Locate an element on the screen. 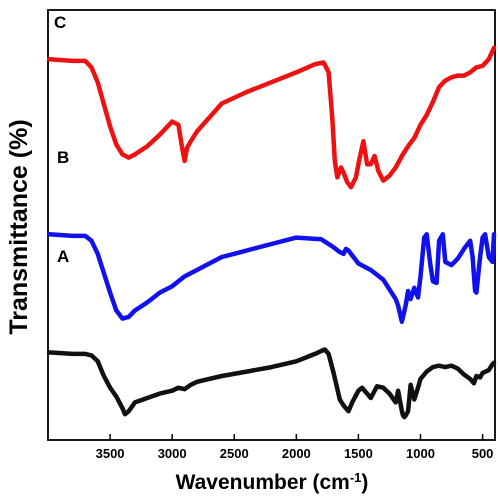  x-tick-label: 500 is located at coordinates (483, 453).